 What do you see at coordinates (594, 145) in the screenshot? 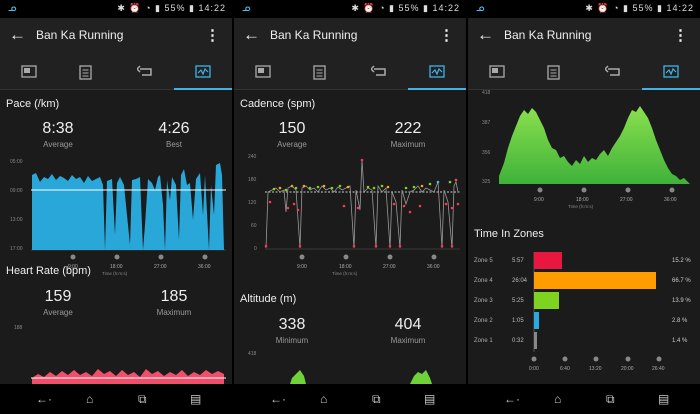
I see `altitude-area` at bounding box center [594, 145].